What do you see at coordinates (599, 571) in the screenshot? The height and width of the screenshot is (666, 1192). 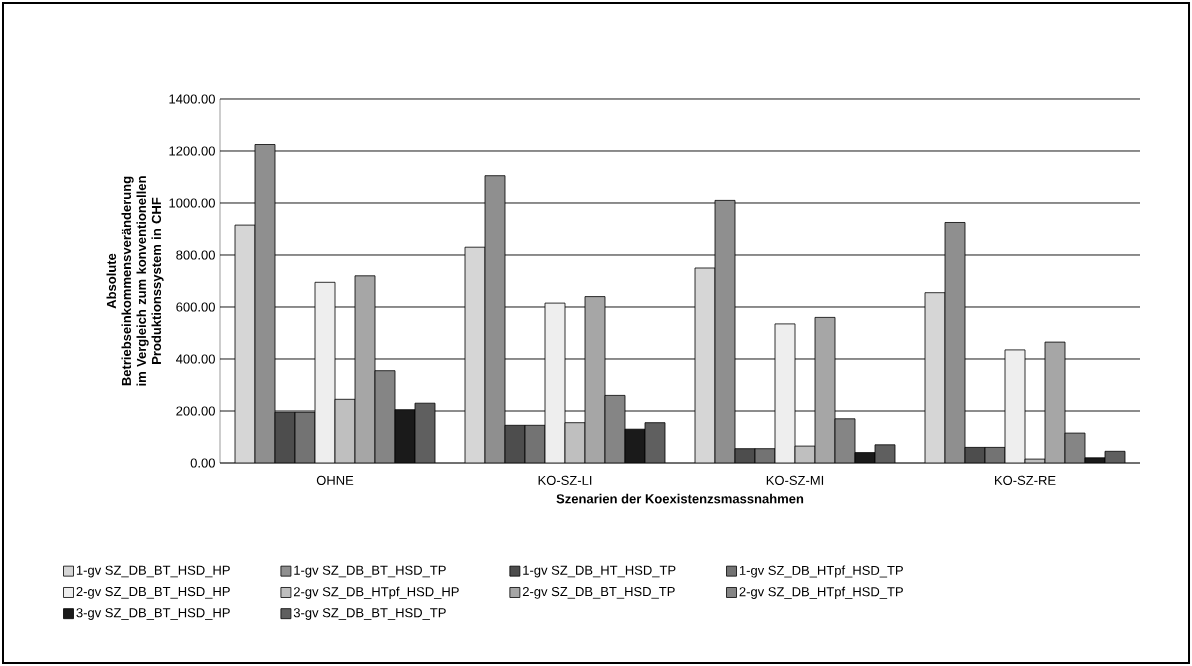 I see `legend-label: 1-gv SZ_DB_HT_HSD_TP` at bounding box center [599, 571].